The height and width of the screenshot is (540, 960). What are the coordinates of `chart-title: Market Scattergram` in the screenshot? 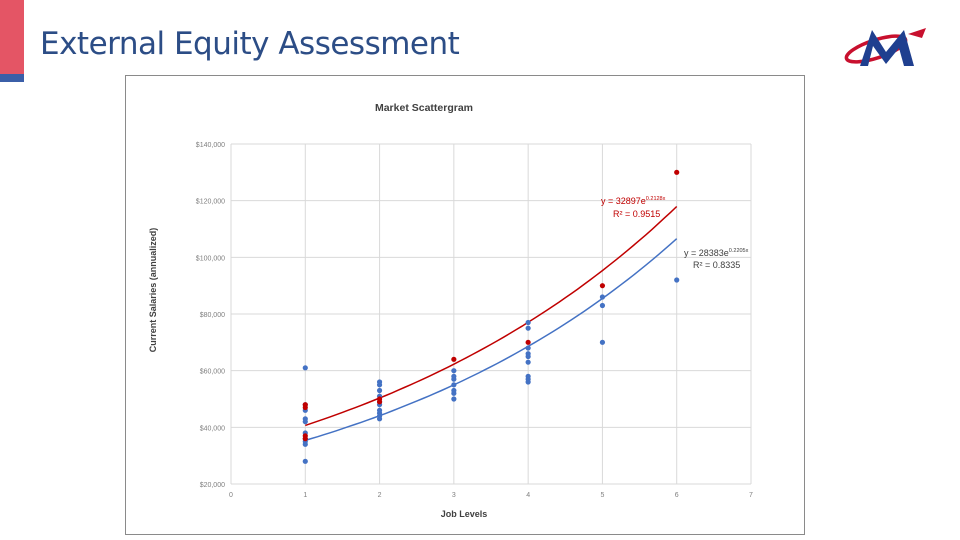 It's located at (424, 108).